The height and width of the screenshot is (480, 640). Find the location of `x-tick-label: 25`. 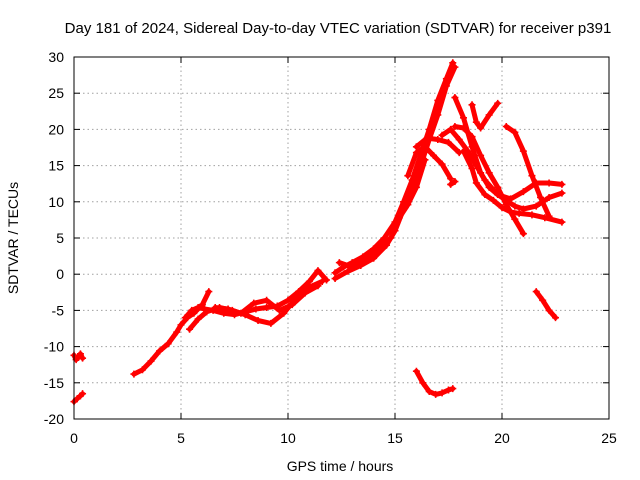

x-tick-label: 25 is located at coordinates (609, 438).